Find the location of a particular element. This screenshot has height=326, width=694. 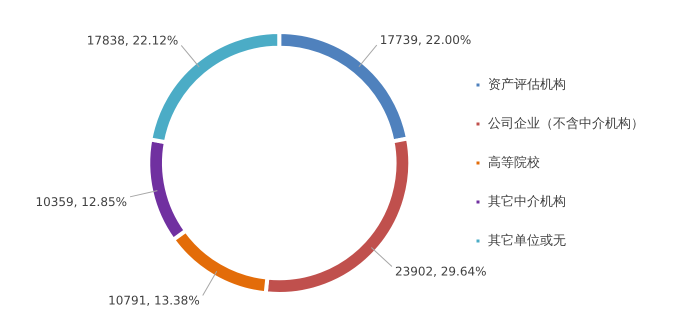

legend-label: 公司企业（不含中介机构） is located at coordinates (566, 124).